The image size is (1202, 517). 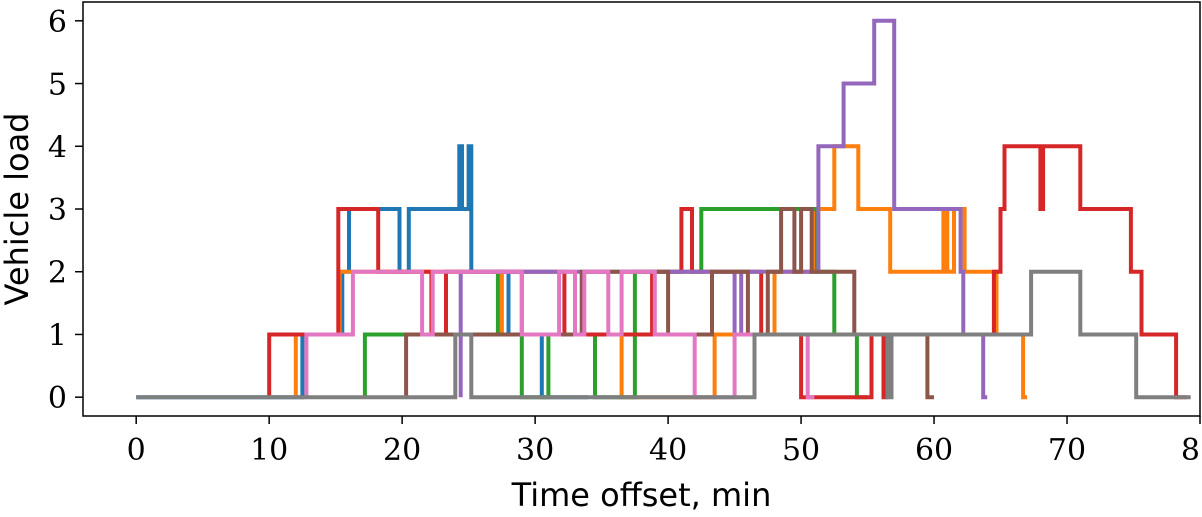 What do you see at coordinates (57, 273) in the screenshot?
I see `y-tick-label: 2` at bounding box center [57, 273].